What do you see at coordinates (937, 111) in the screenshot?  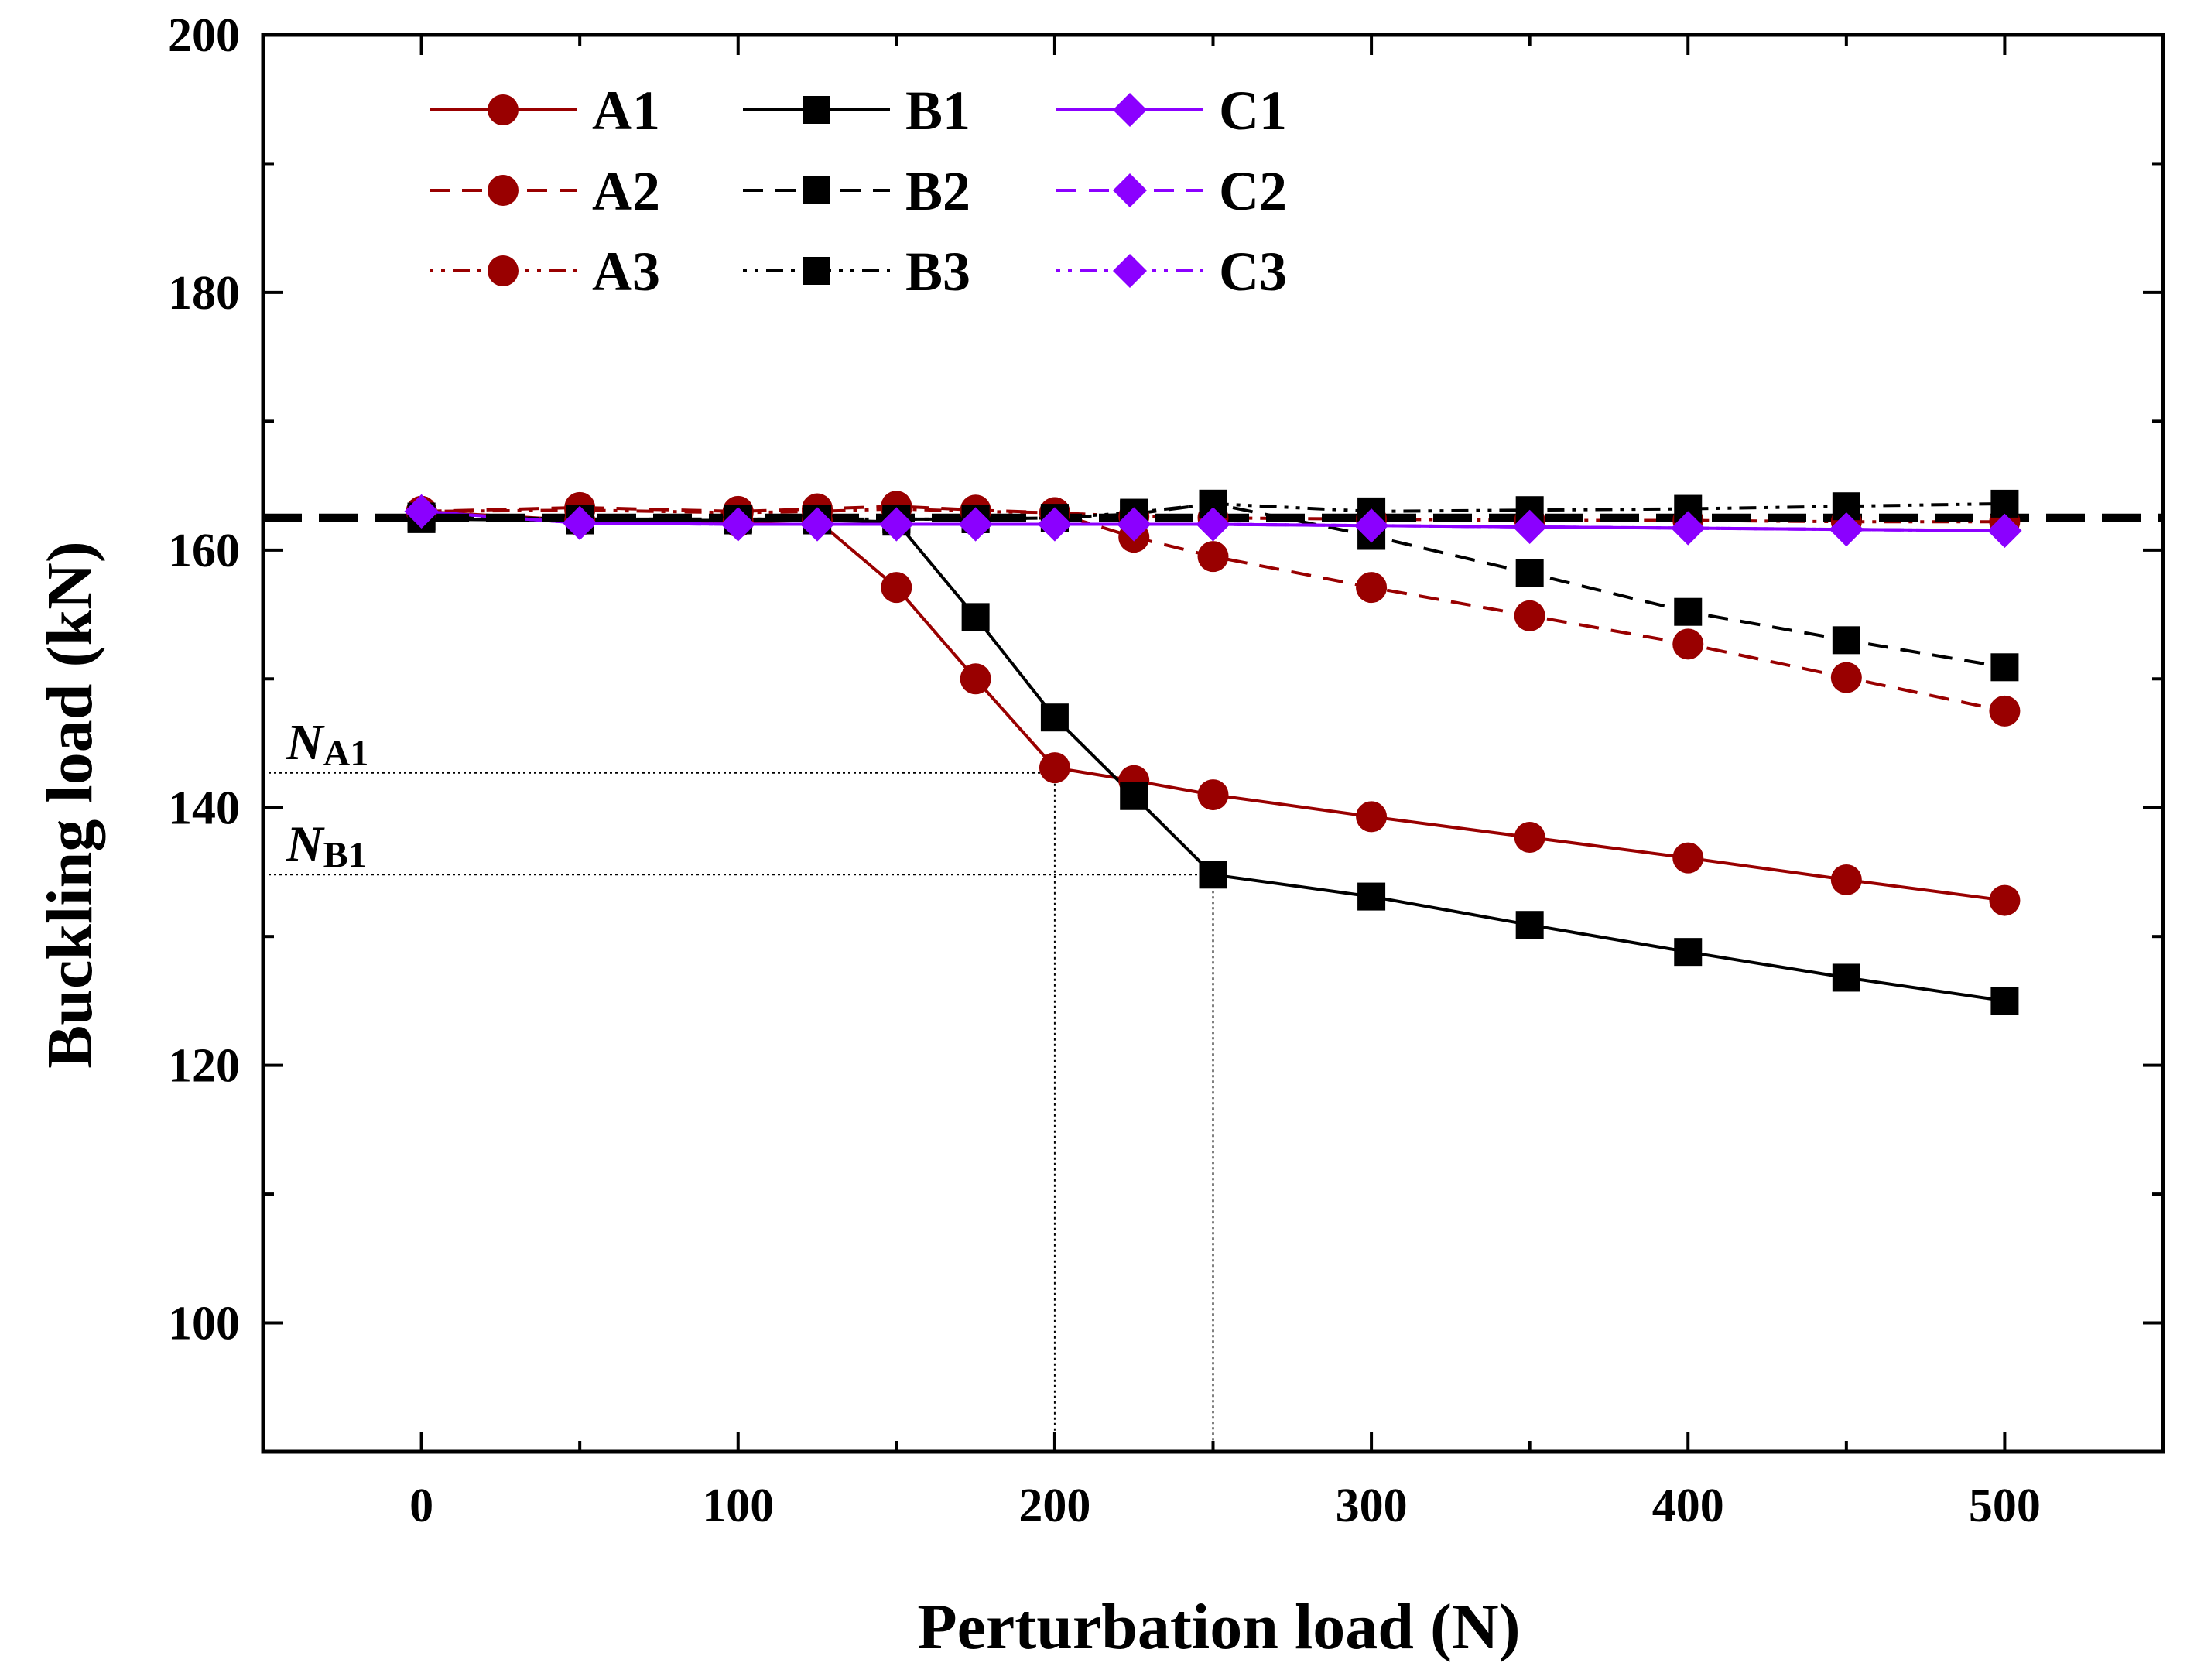 I see `legend-label: B1` at bounding box center [937, 111].